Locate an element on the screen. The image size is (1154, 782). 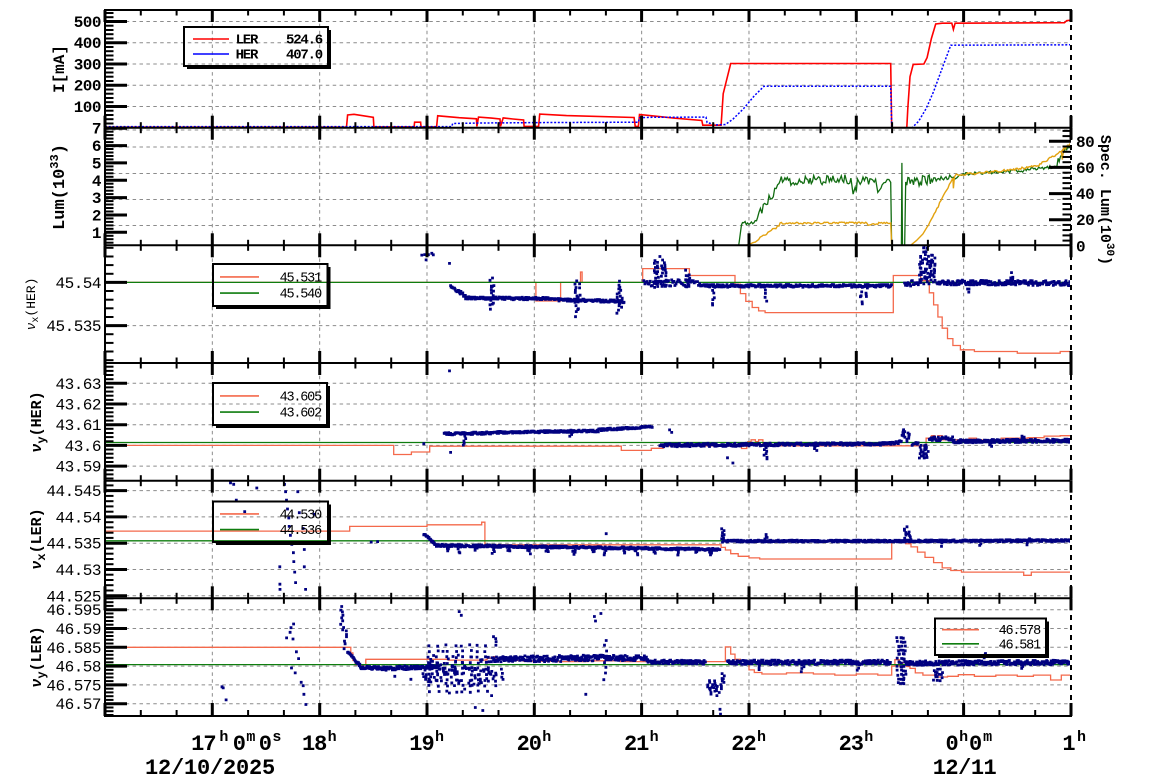
svg-text: νx(LER) is located at coordinates (39, 538).